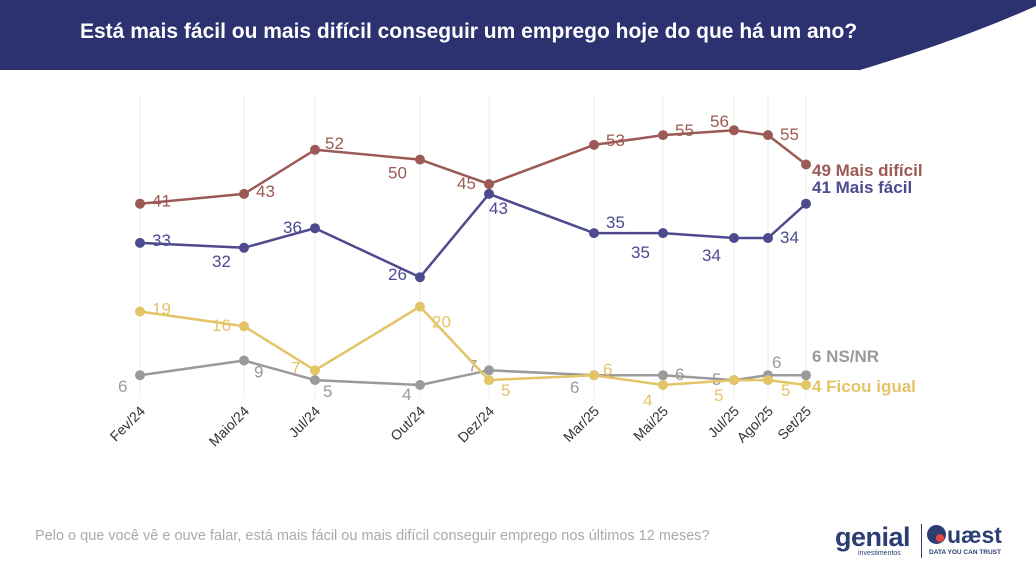 The image size is (1036, 580). I want to click on banner-shape, so click(518, 35).